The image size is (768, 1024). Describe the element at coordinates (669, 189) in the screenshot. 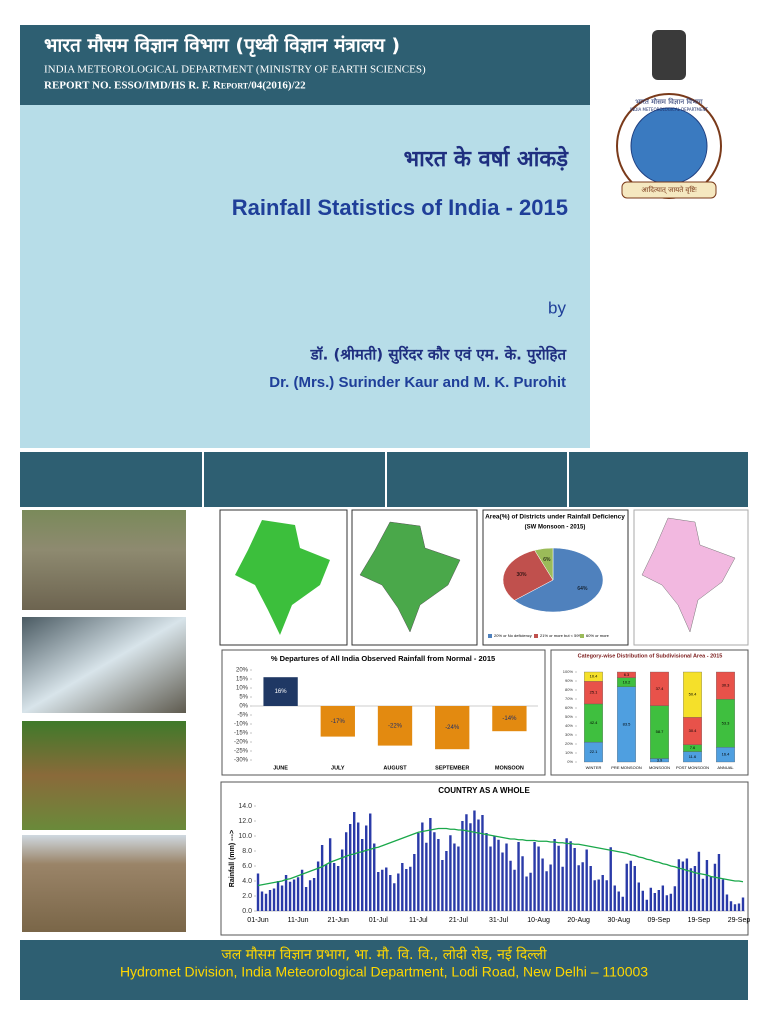

I see `emblem-motto: आदित्यात् जायते वृष्टिः` at that location.